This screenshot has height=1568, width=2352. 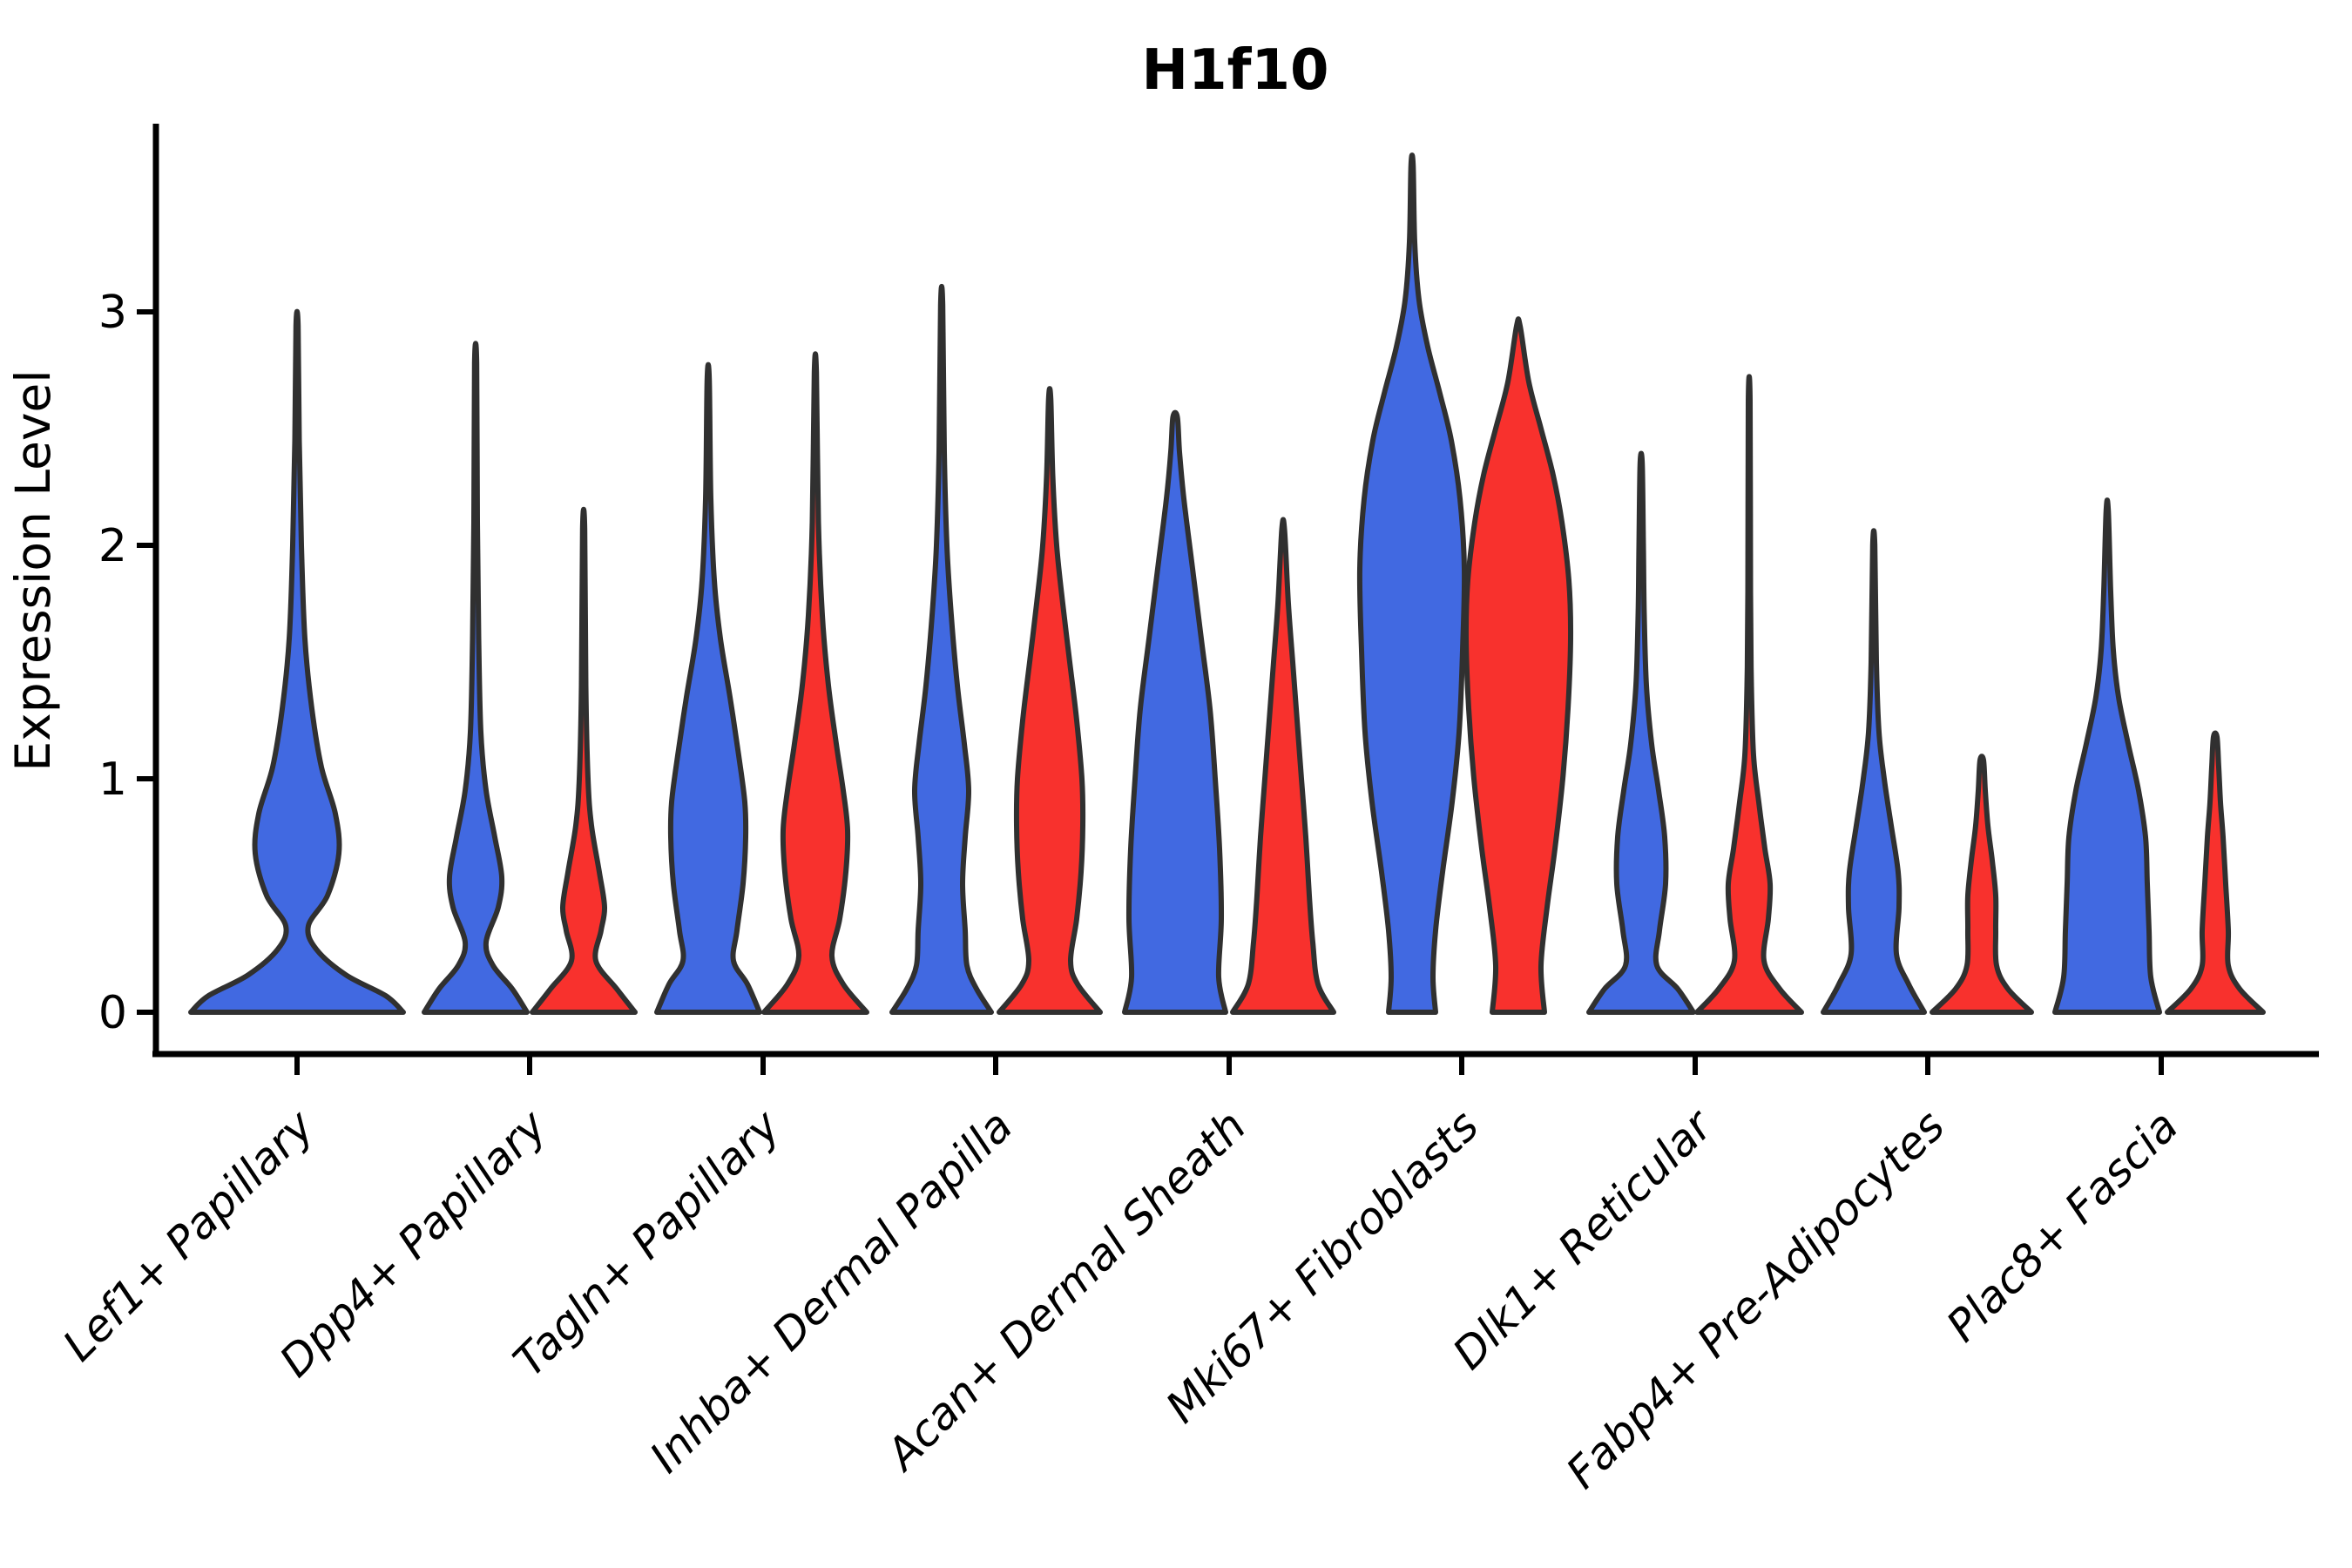 I want to click on y-axis-label: Expression Level, so click(x=33, y=570).